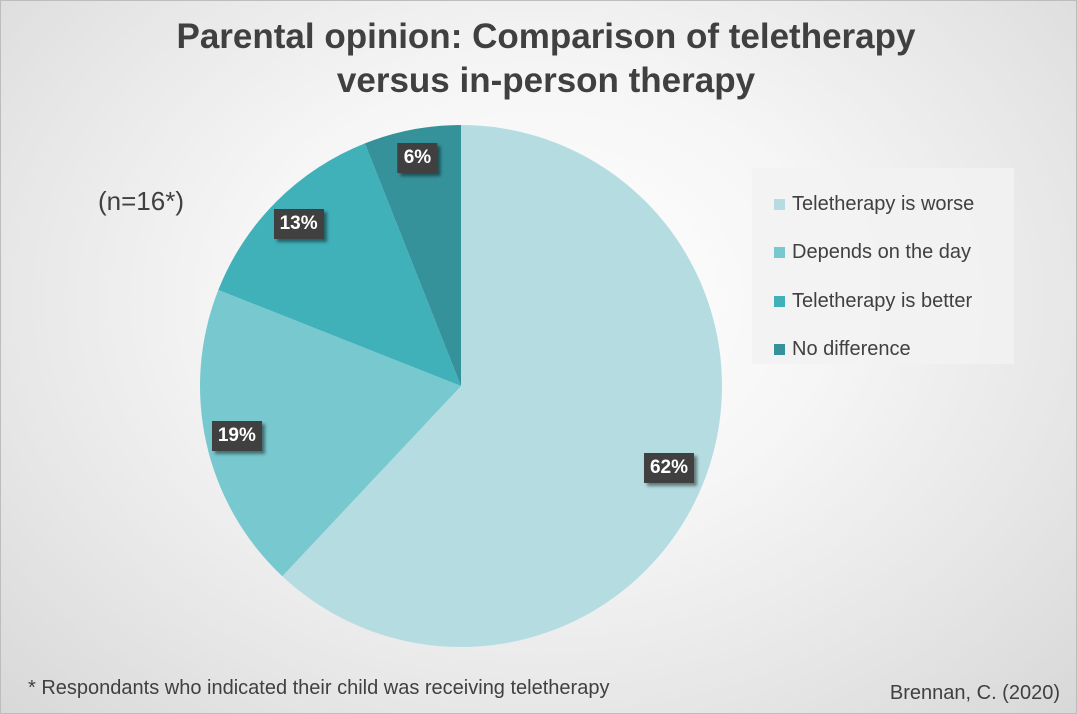 The width and height of the screenshot is (1077, 714). What do you see at coordinates (412, 255) in the screenshot?
I see `pie-slice-no-difference` at bounding box center [412, 255].